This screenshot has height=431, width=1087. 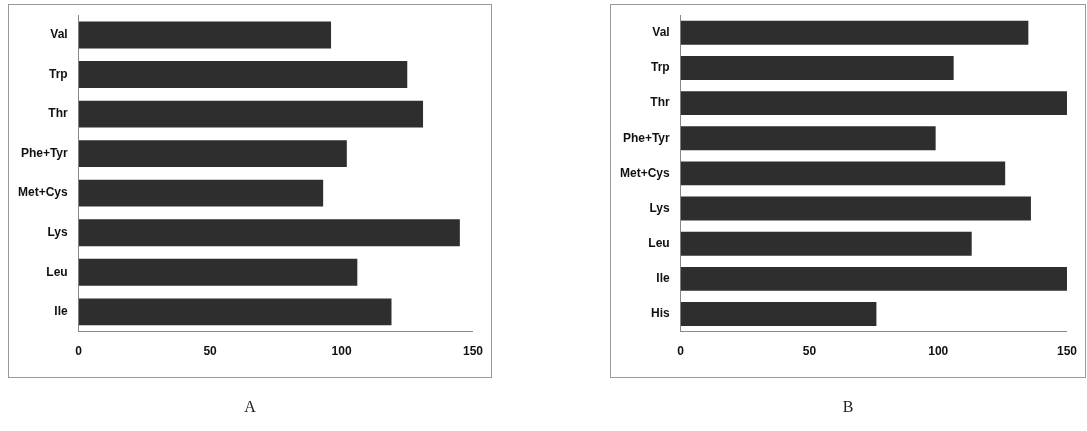 What do you see at coordinates (250, 407) in the screenshot?
I see `text: A` at bounding box center [250, 407].